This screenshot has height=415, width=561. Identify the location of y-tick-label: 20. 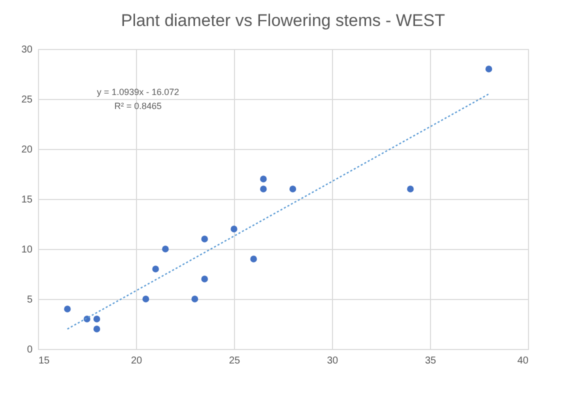
(27, 150).